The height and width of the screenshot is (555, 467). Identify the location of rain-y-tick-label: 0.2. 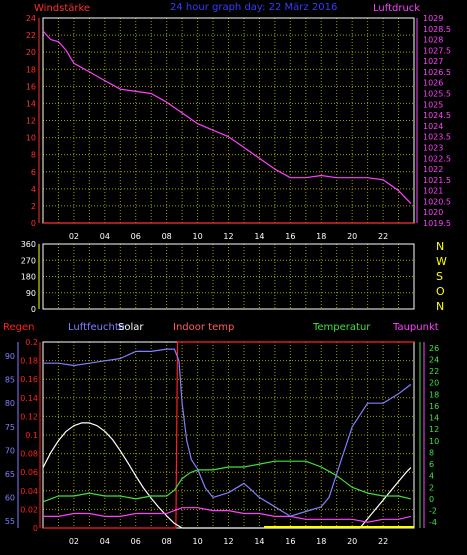
(31, 342).